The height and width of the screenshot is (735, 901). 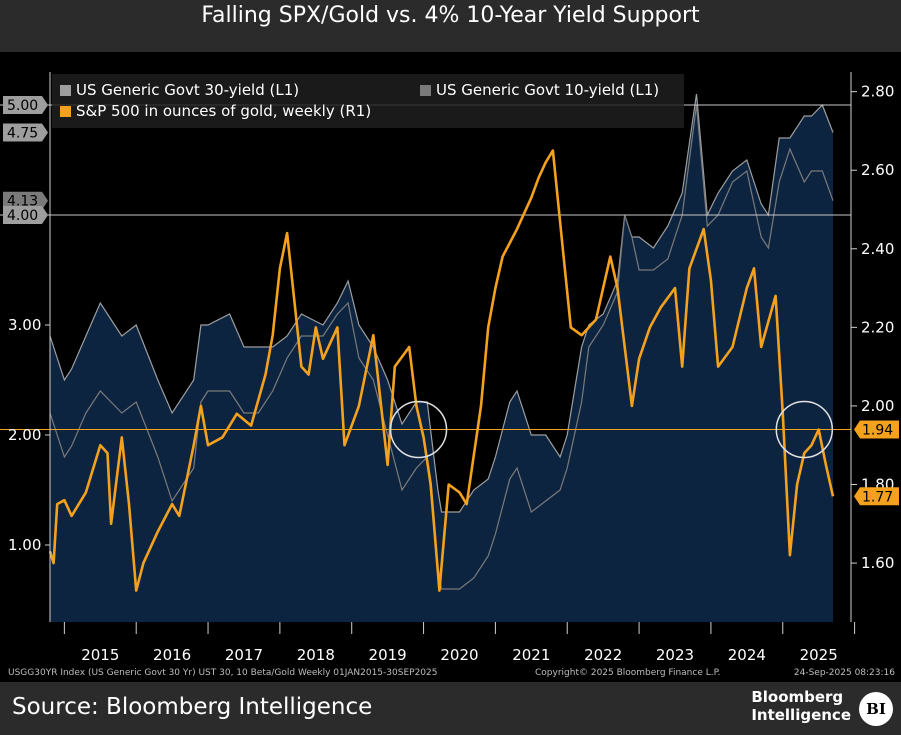 I want to click on x-tick-label-2022: 2022, so click(x=603, y=655).